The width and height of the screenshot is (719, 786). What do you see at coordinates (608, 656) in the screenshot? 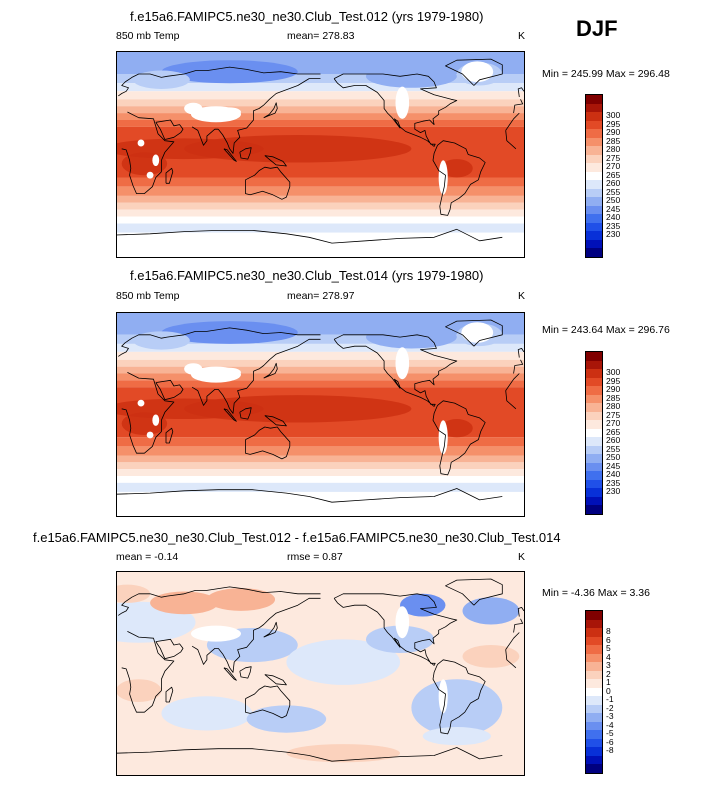
I see `colorbar-tick-label: 4` at bounding box center [608, 656].